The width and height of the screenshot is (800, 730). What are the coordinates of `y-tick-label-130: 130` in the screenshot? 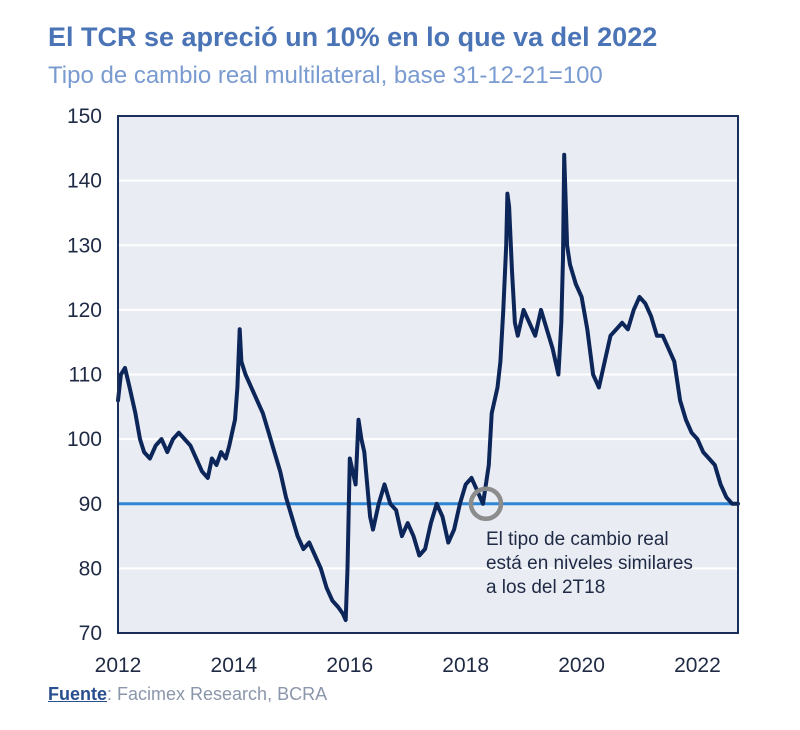 It's located at (84, 245).